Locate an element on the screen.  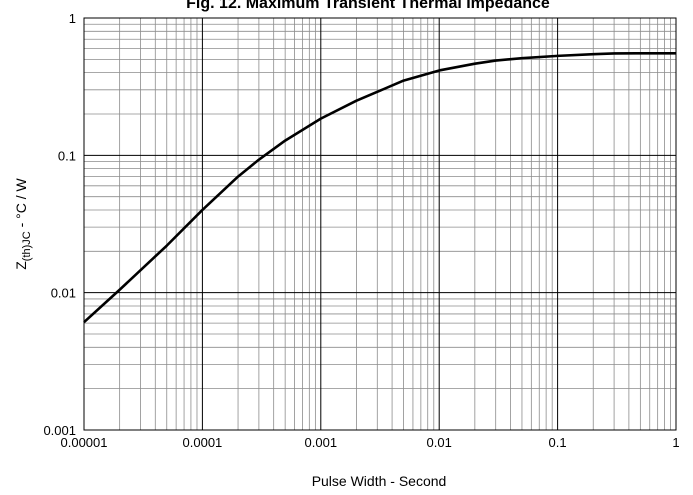
y-tick-label: 1 is located at coordinates (72, 18).